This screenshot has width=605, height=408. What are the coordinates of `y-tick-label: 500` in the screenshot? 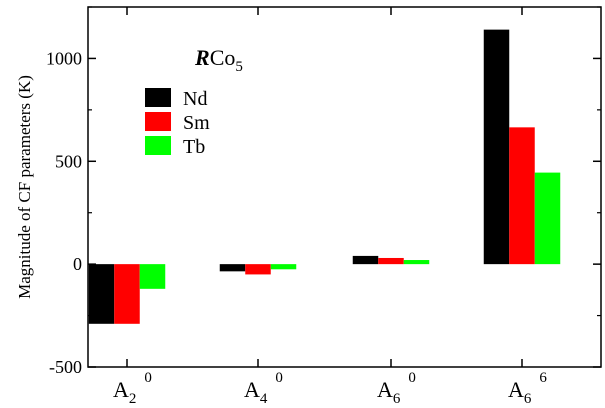 It's located at (68, 161).